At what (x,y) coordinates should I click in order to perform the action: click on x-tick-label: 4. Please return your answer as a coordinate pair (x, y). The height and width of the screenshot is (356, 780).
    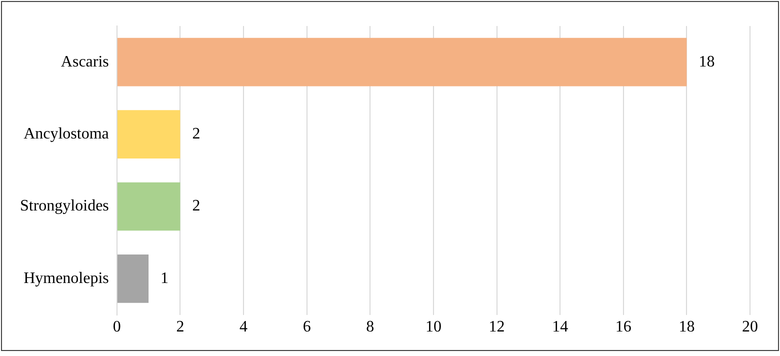
    Looking at the image, I should click on (244, 327).